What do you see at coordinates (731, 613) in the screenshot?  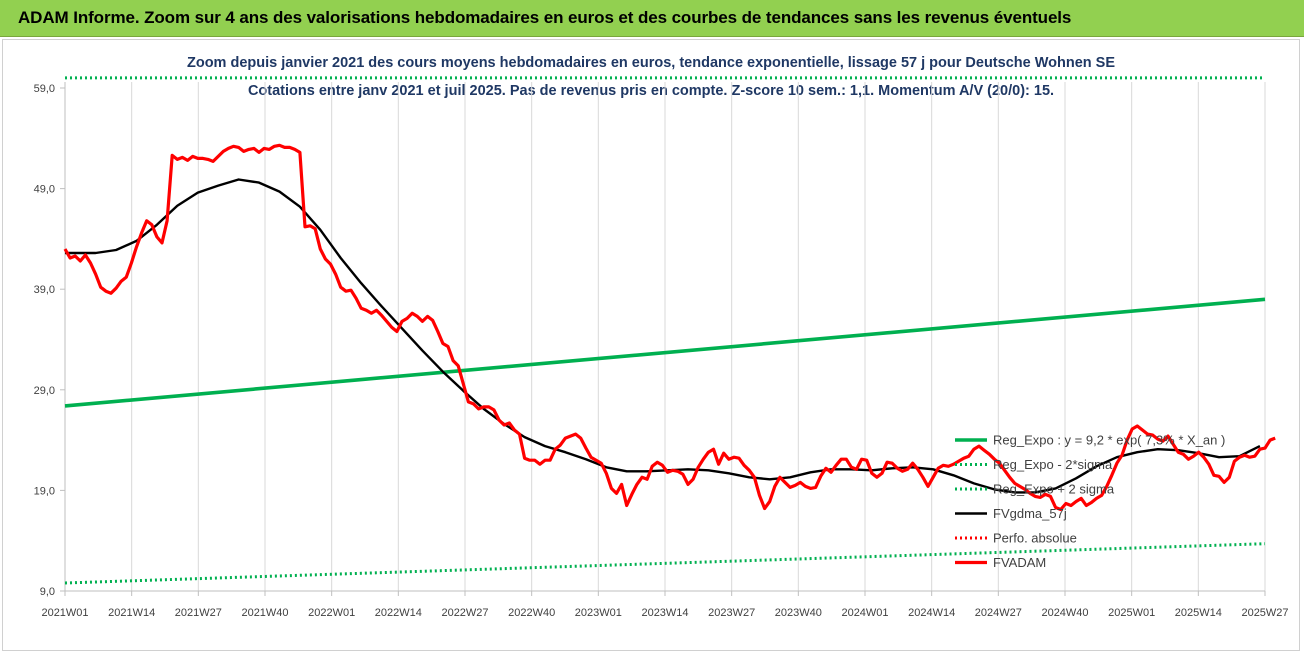 I see `x-tick-label: 2023W27` at bounding box center [731, 613].